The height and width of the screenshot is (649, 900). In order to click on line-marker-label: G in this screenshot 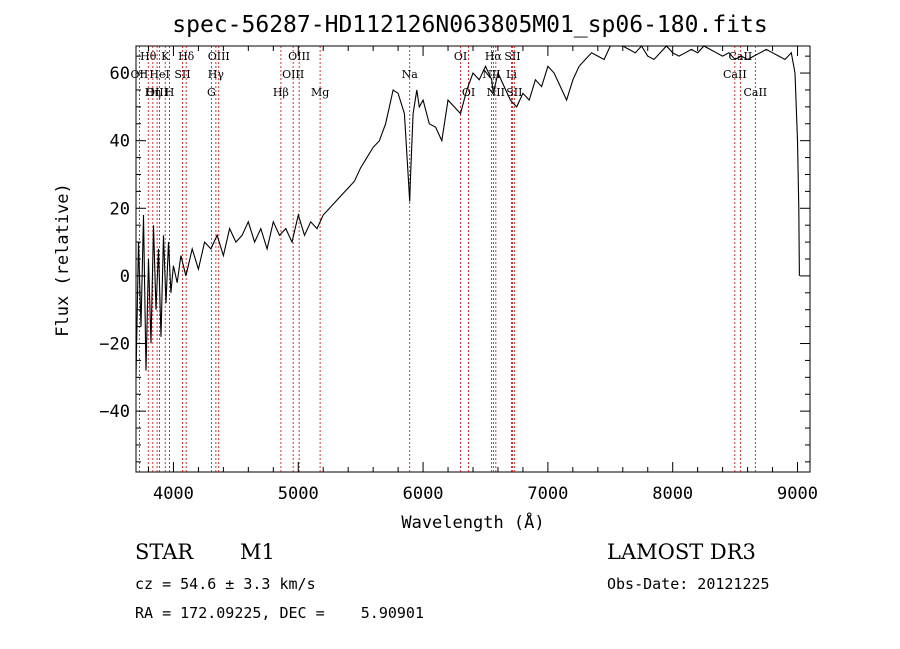, I will do `click(211, 92)`.